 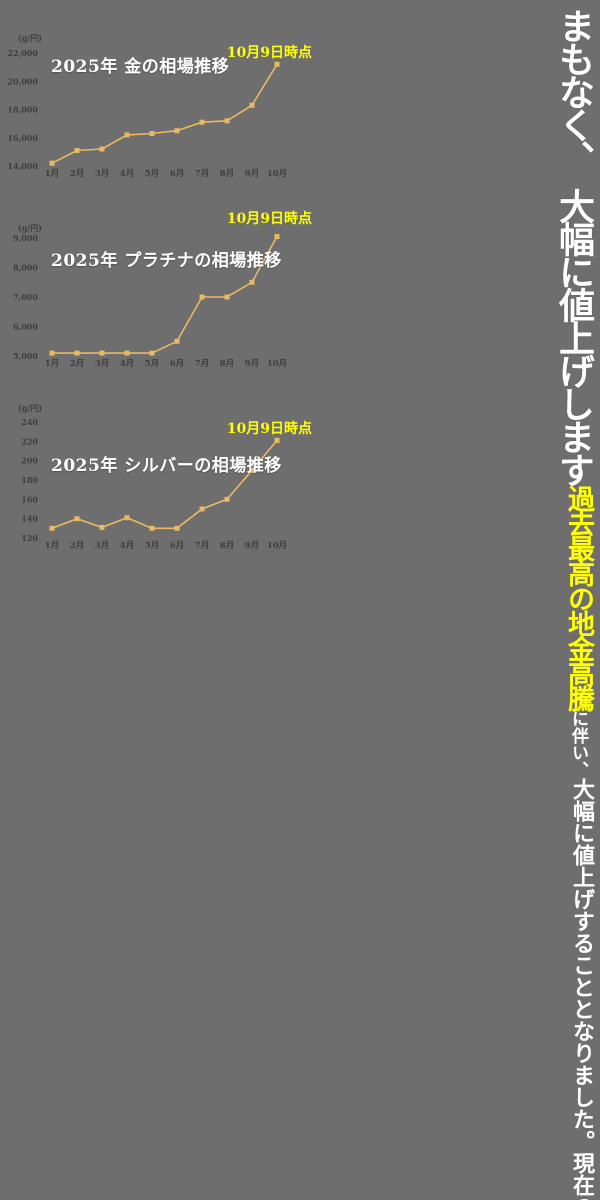 What do you see at coordinates (29, 38) in the screenshot?
I see `gold-y-axis-unit-label: (g/円)` at bounding box center [29, 38].